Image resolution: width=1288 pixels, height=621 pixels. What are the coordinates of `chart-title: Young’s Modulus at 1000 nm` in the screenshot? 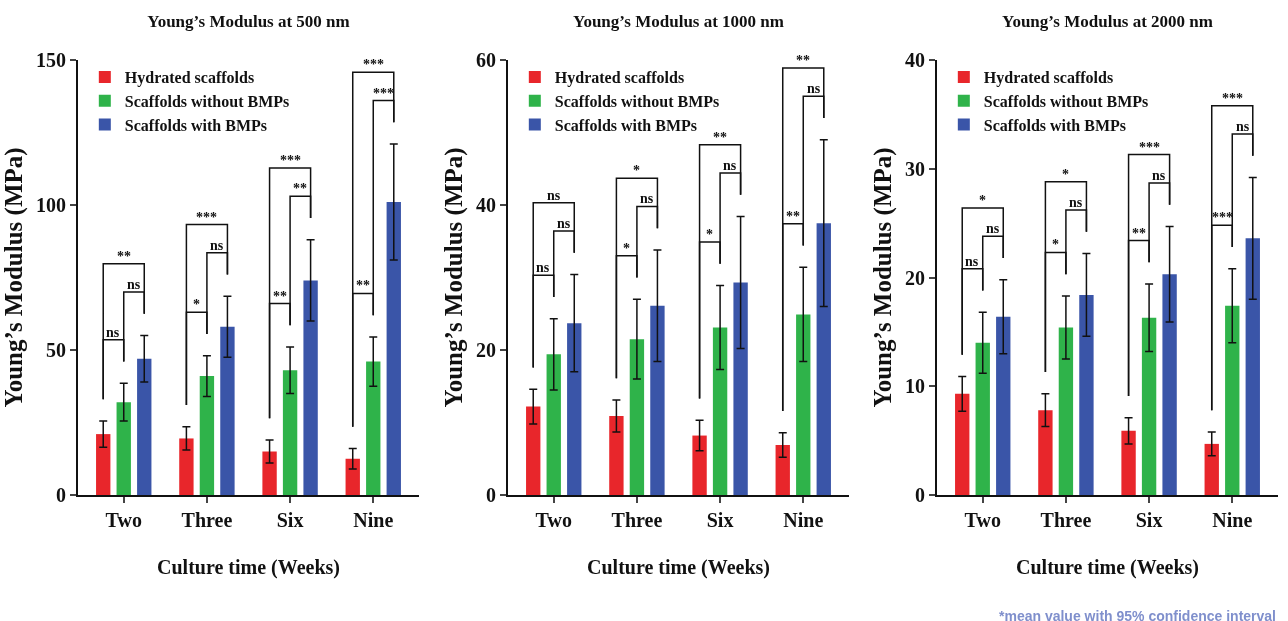 It's located at (678, 22).